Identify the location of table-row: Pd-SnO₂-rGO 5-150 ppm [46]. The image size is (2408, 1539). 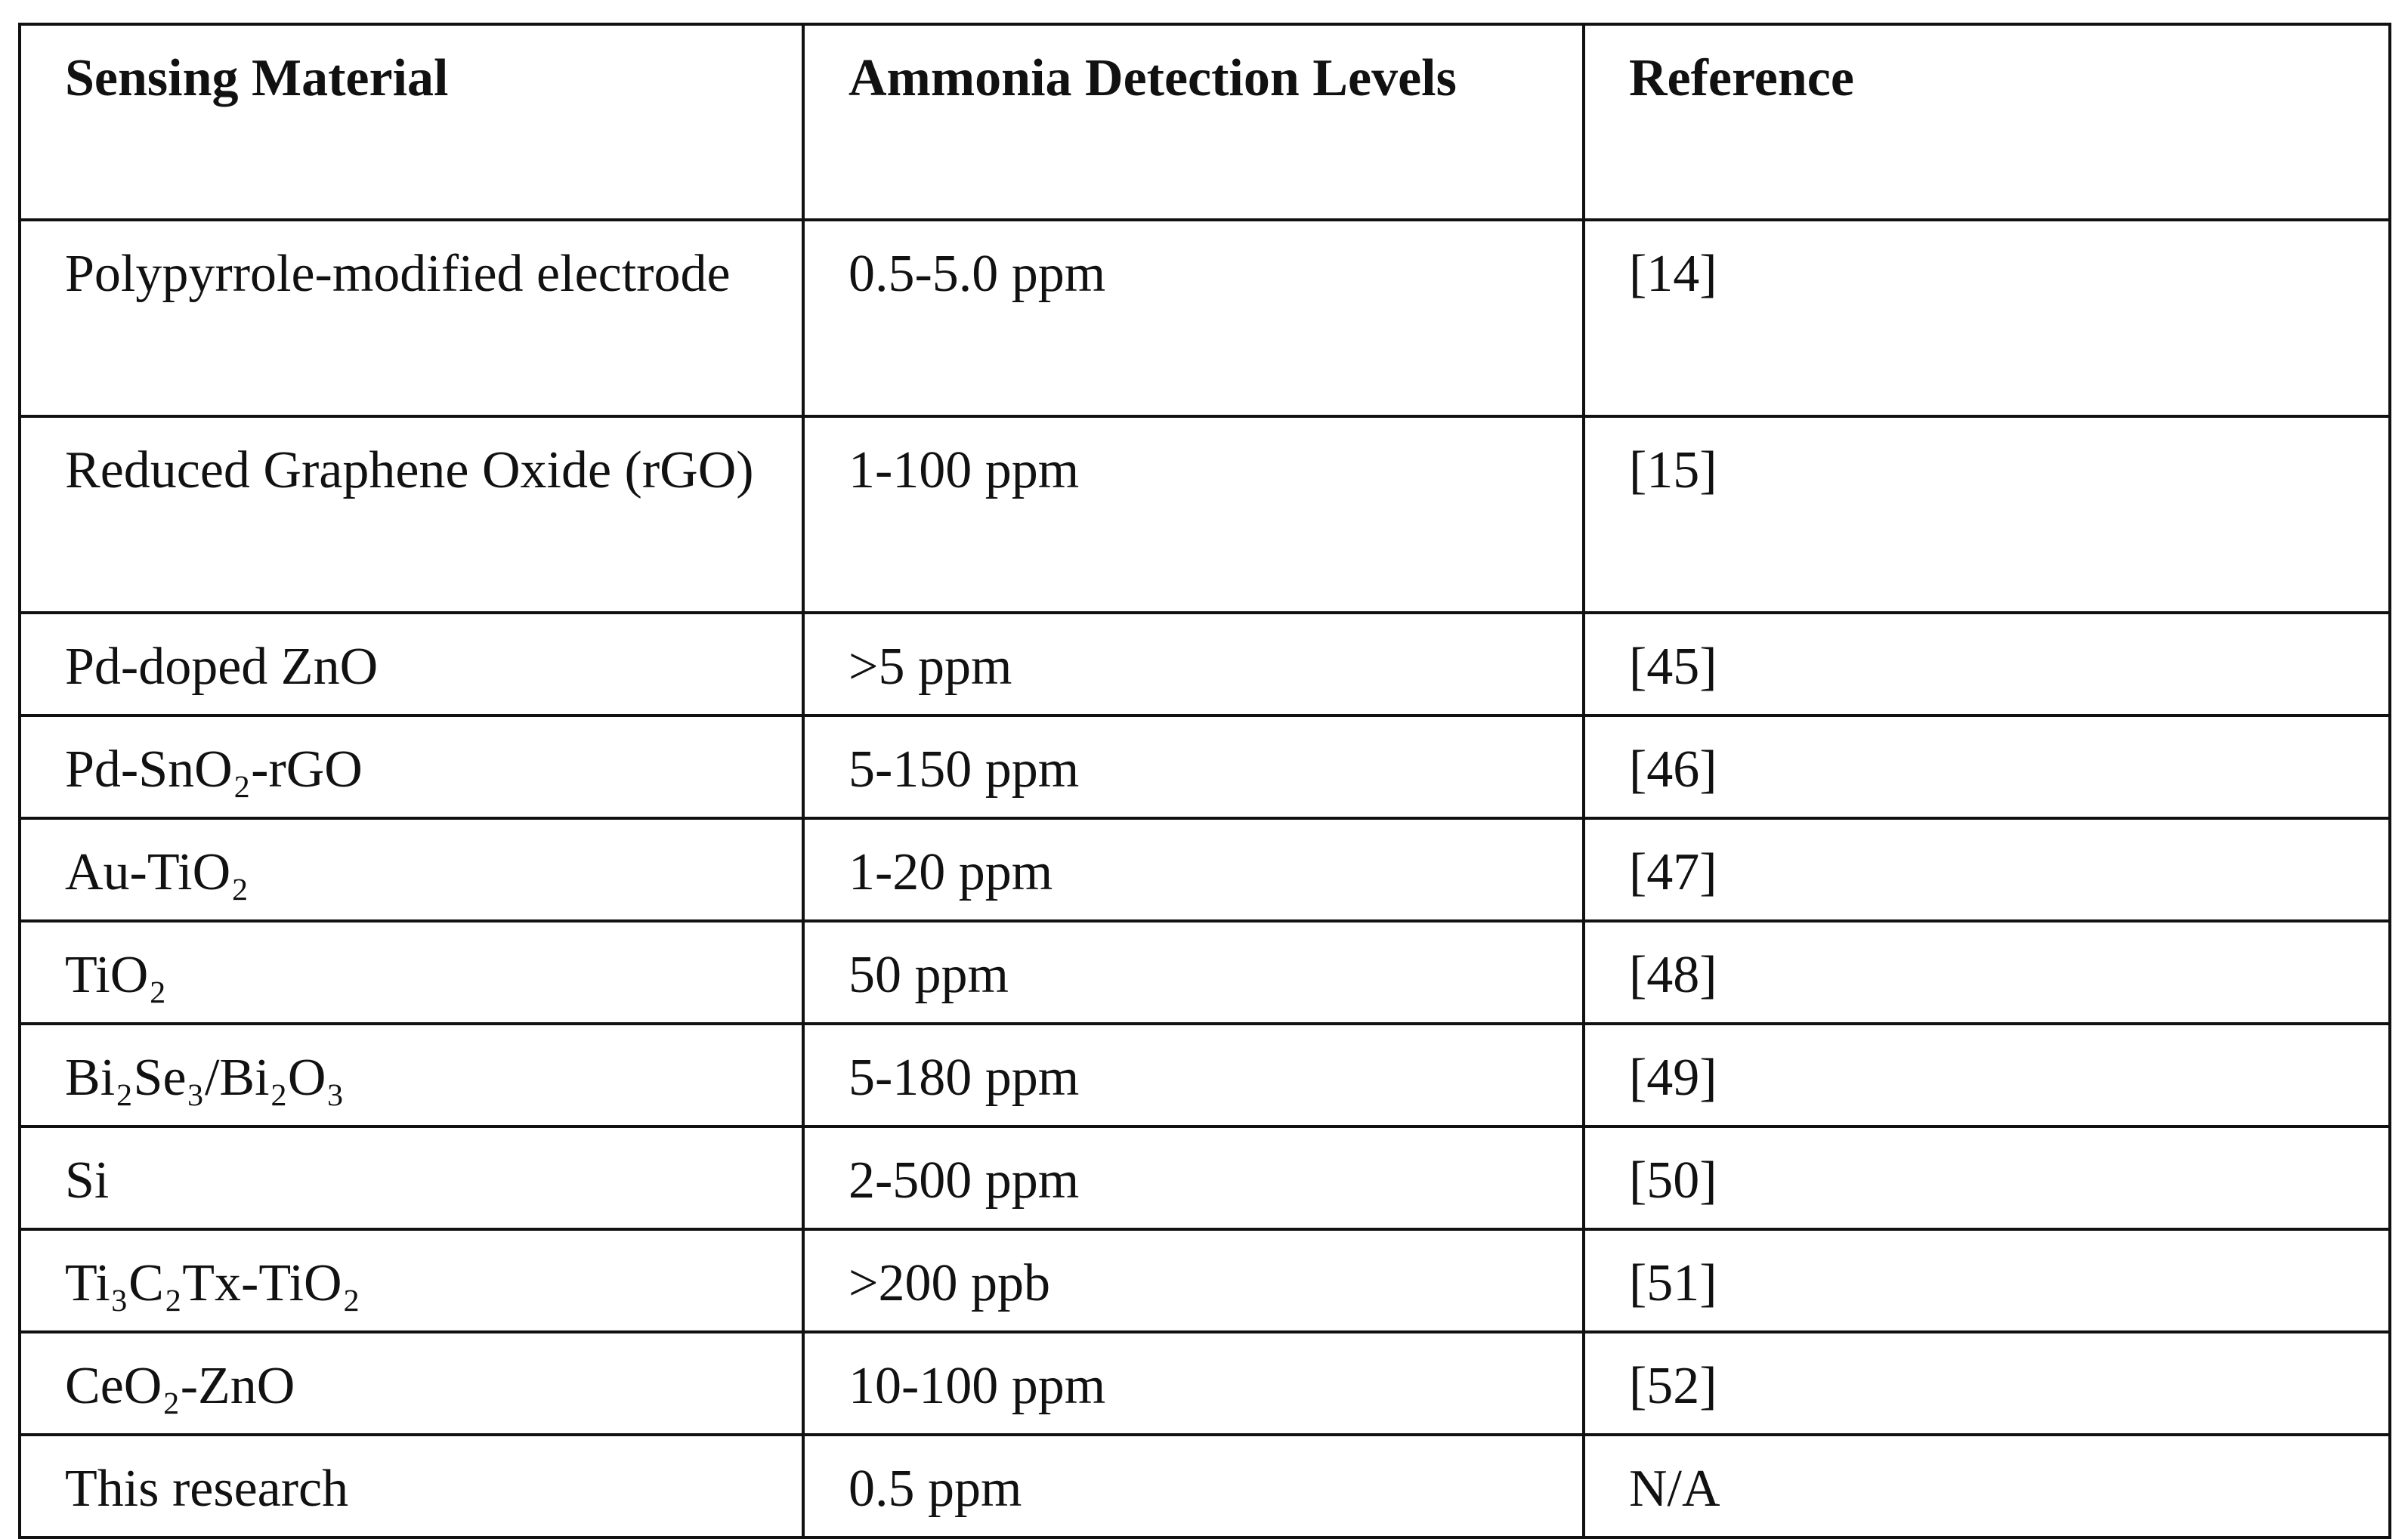
(1204, 767).